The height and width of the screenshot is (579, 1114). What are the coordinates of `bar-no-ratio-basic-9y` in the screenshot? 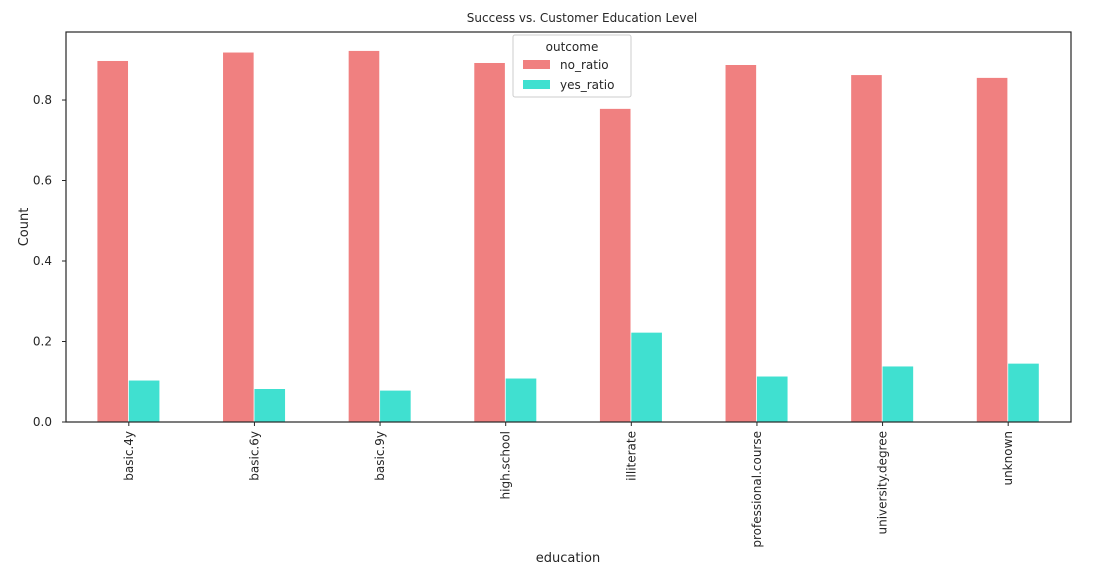 It's located at (364, 236).